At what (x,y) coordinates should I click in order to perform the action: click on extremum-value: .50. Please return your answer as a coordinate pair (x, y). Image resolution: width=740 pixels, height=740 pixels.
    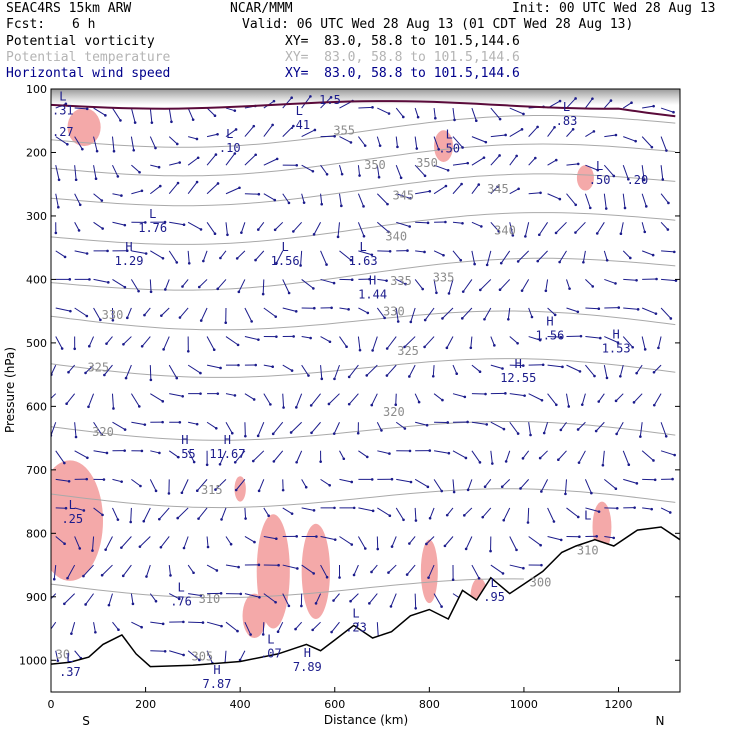
    Looking at the image, I should click on (449, 148).